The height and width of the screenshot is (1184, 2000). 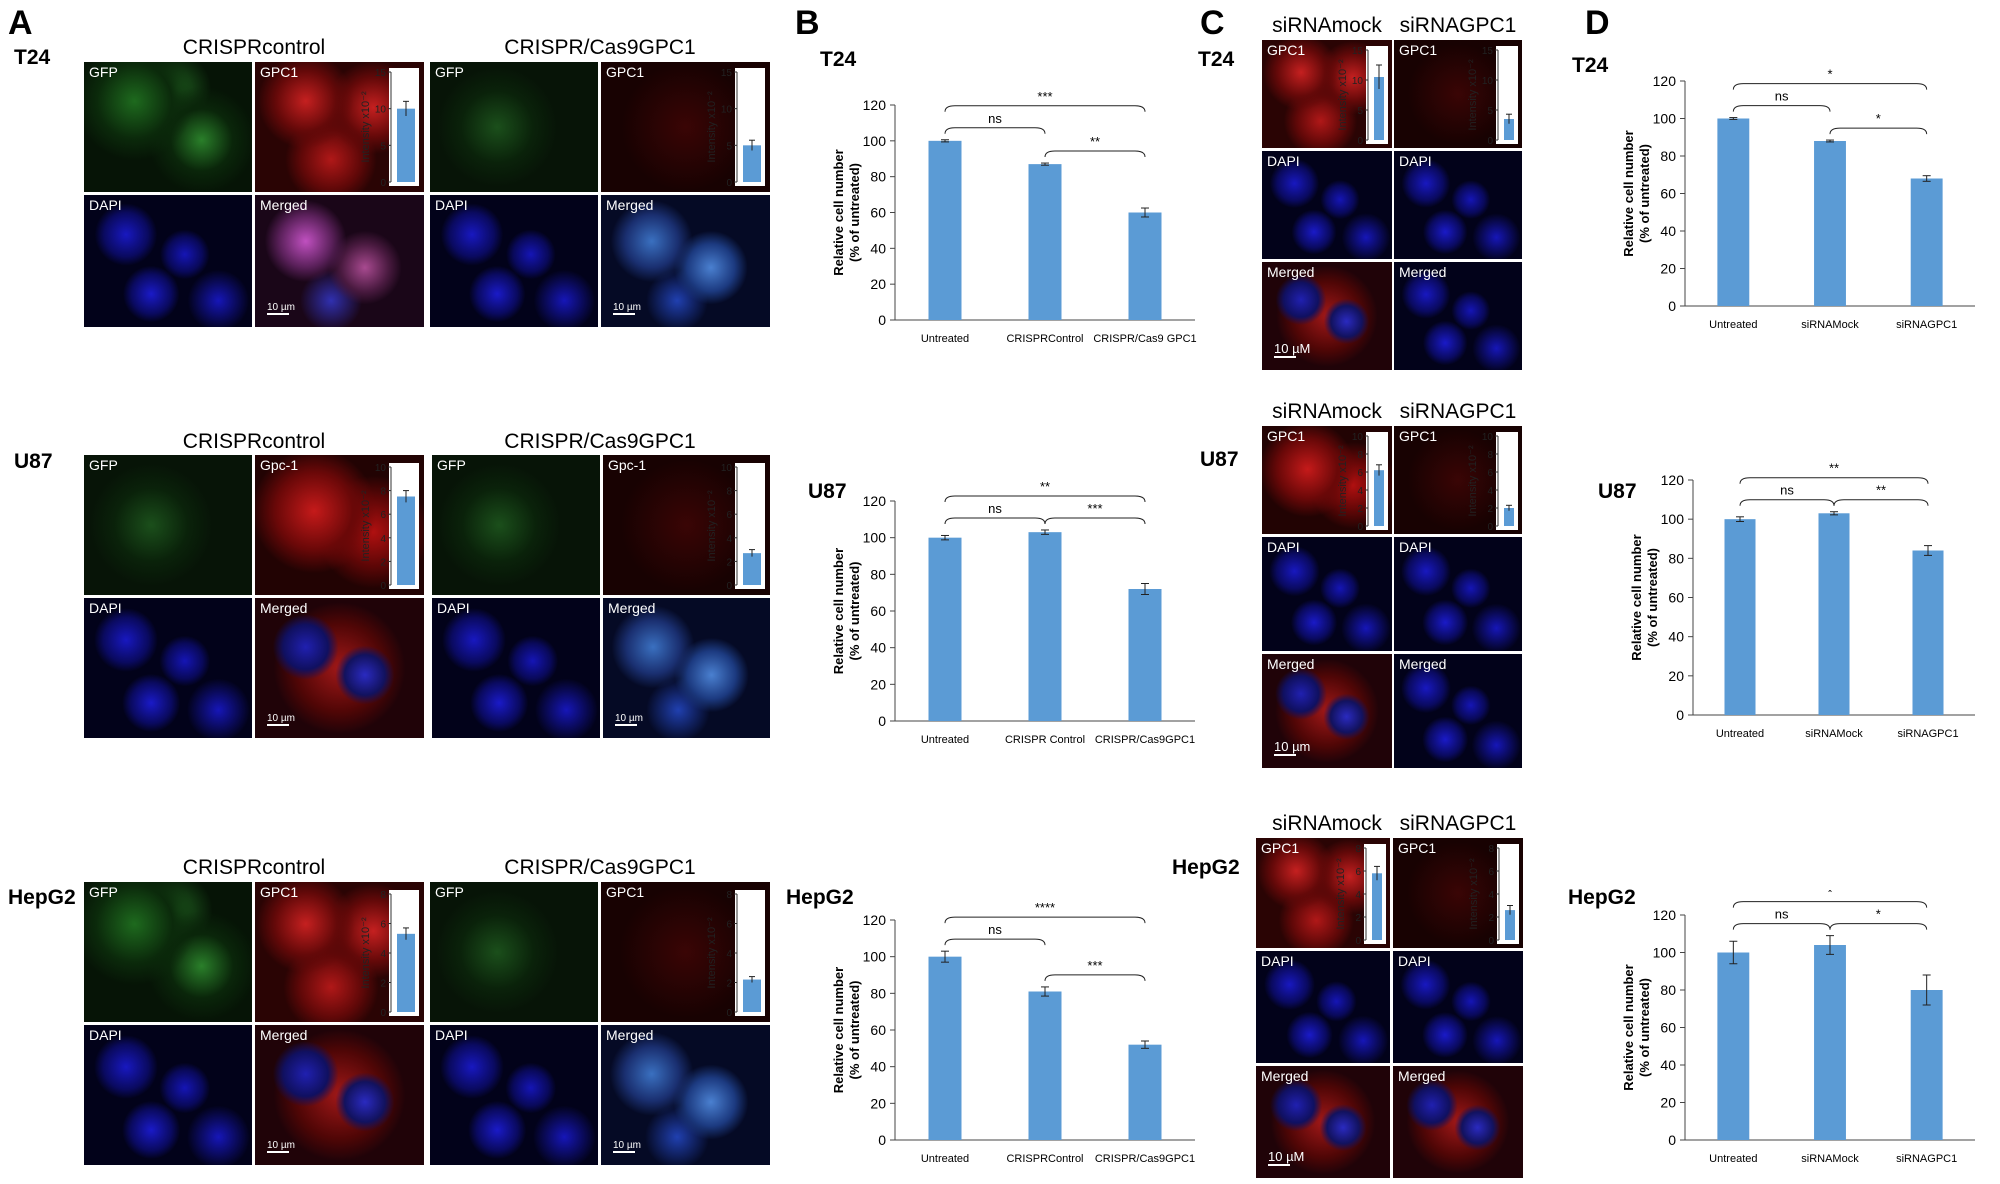 I want to click on panel-label-c: C, so click(x=1212, y=23).